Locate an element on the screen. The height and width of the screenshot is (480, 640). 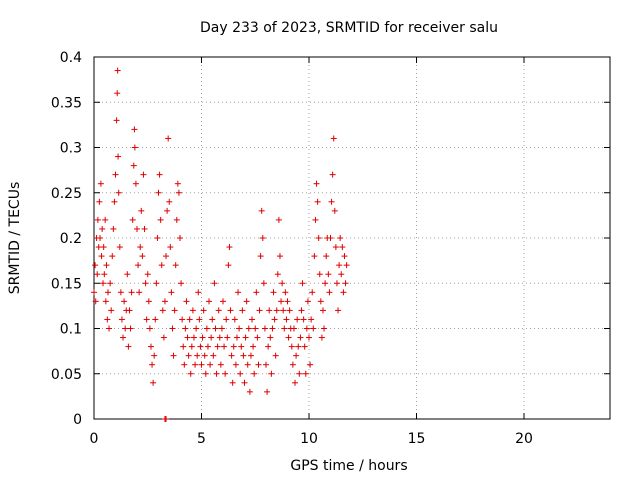
y-tick-label: 0 is located at coordinates (77, 420).